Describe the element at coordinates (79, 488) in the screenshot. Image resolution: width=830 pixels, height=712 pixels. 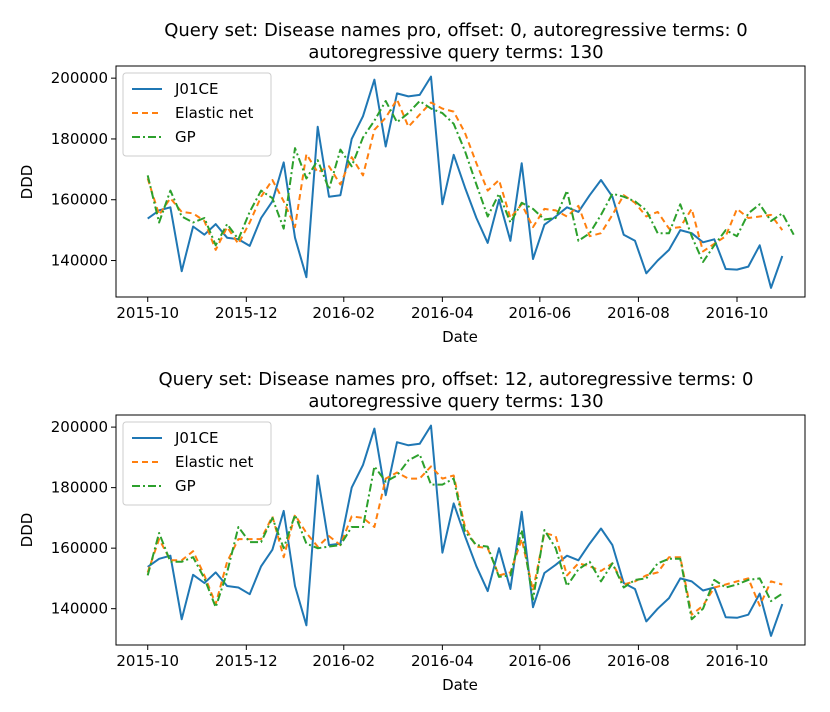
I see `chart-bottom-ytick-label: 180000` at that location.